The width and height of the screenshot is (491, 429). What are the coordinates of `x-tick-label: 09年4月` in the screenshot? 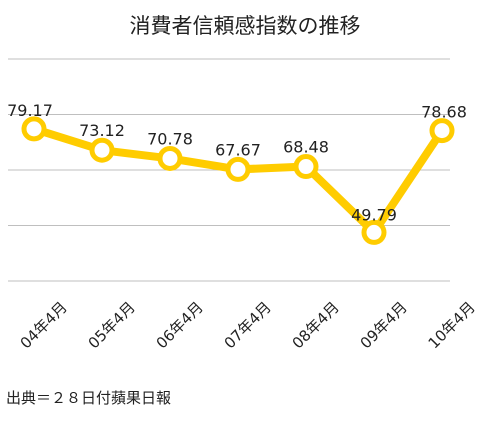 It's located at (384, 325).